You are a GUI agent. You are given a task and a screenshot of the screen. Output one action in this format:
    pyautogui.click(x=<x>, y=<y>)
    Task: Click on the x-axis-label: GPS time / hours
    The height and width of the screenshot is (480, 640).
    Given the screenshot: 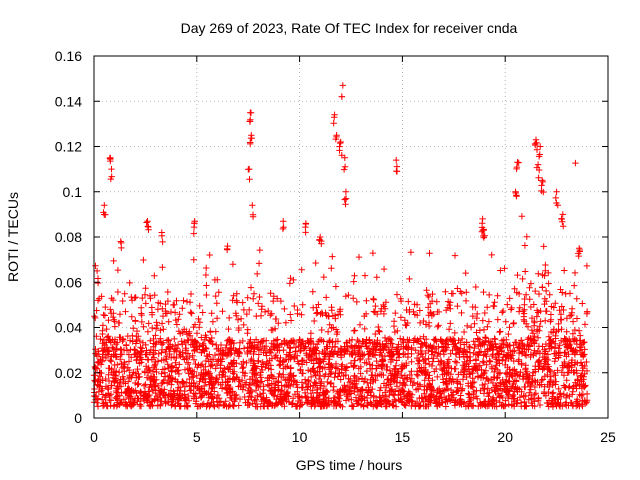 What is the action you would take?
    pyautogui.click(x=349, y=465)
    